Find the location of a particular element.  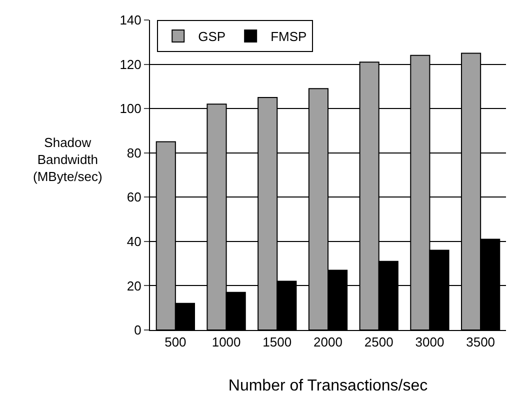

x-tick-label: 2000 is located at coordinates (328, 342).